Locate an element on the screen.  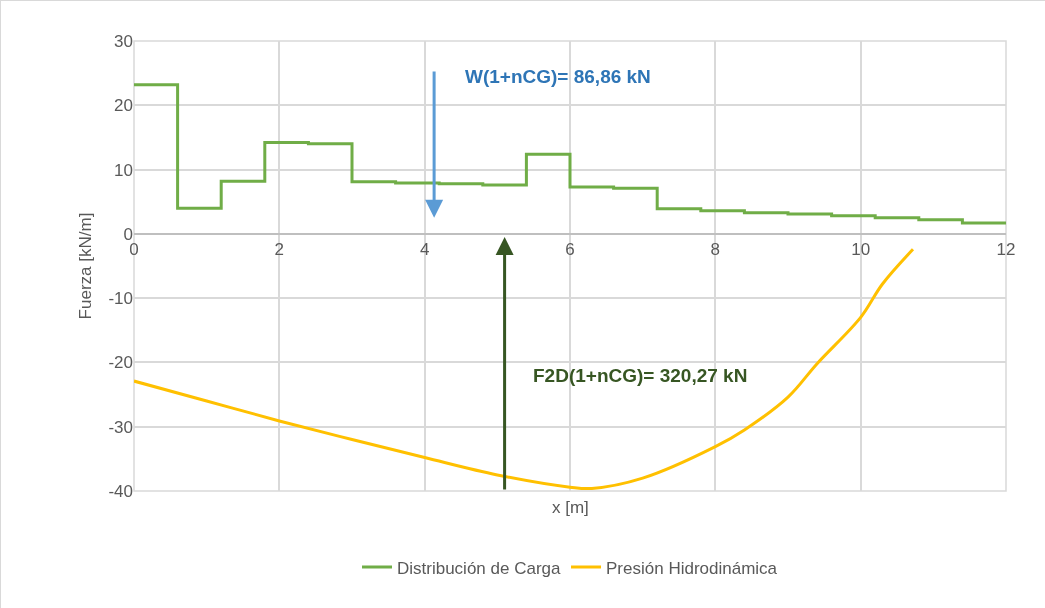
y-tick-label: 30 is located at coordinates (123, 41).